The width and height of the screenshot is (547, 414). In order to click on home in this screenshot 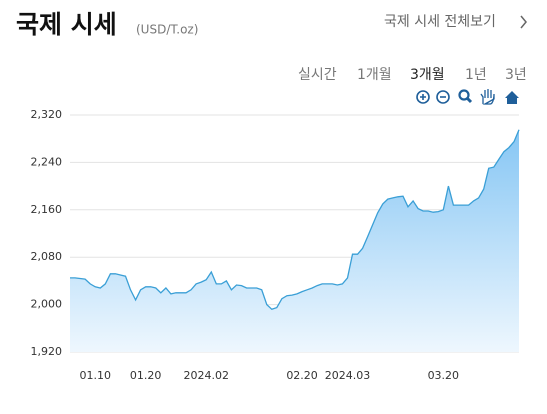, I will do `click(512, 97)`.